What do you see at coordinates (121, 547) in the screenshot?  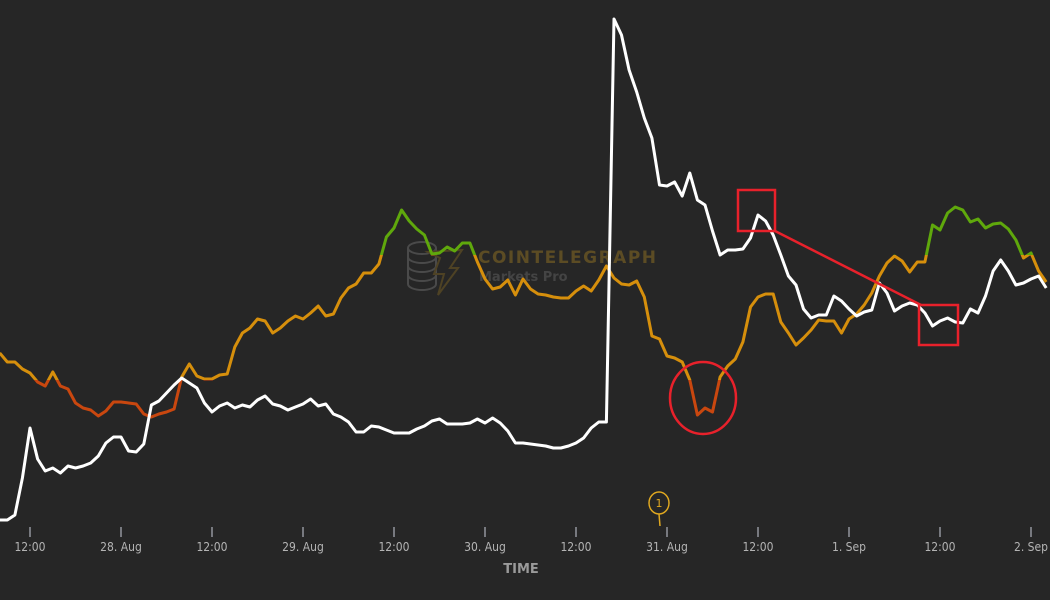 I see `x-tick-label: 28. Aug` at bounding box center [121, 547].